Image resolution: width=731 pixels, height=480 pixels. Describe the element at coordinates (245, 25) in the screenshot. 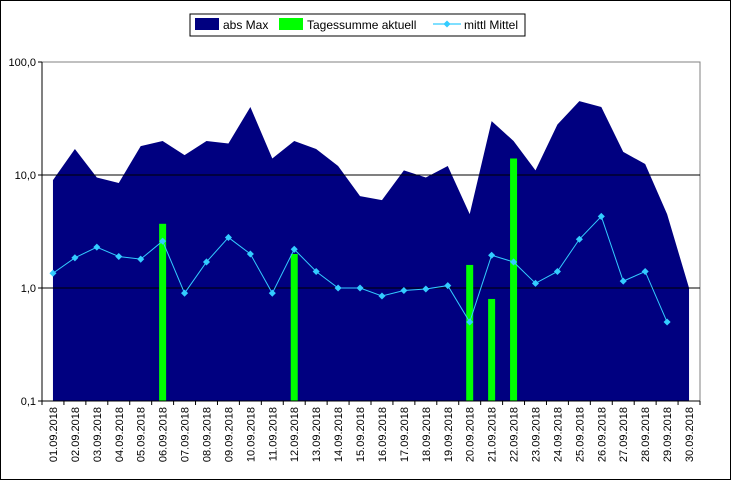

I see `legend-label-abs-max: abs Max` at that location.